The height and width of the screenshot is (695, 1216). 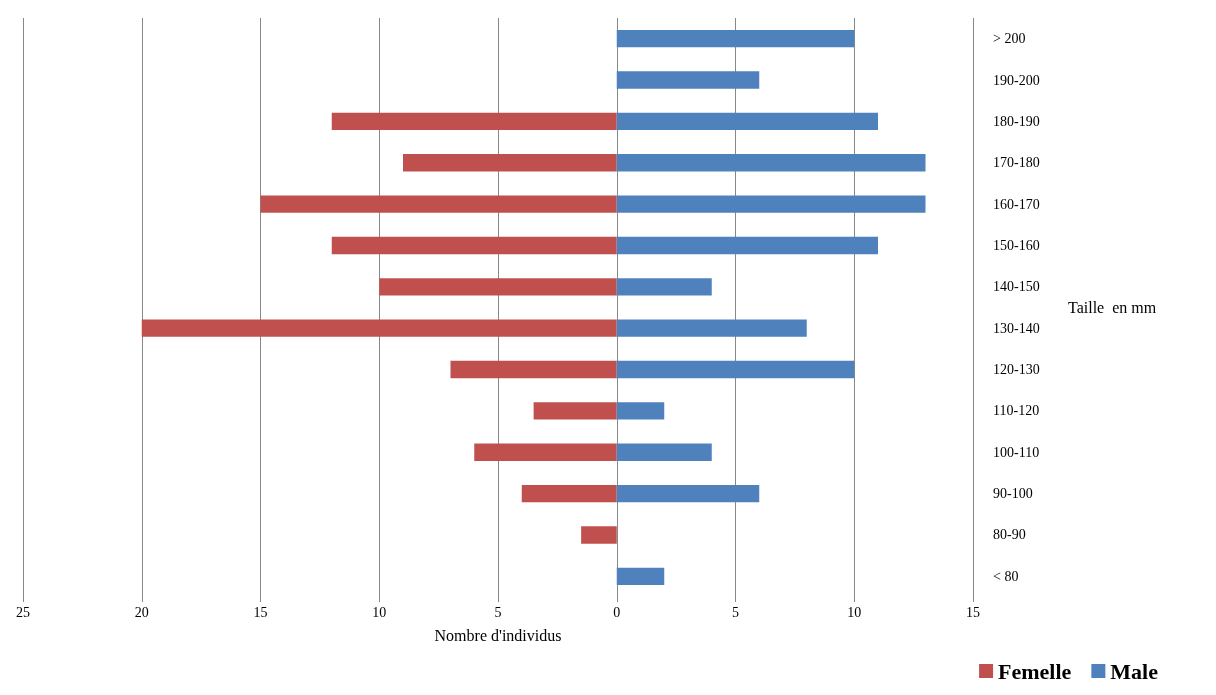 I want to click on x-tick-label: 25, so click(x=23, y=612).